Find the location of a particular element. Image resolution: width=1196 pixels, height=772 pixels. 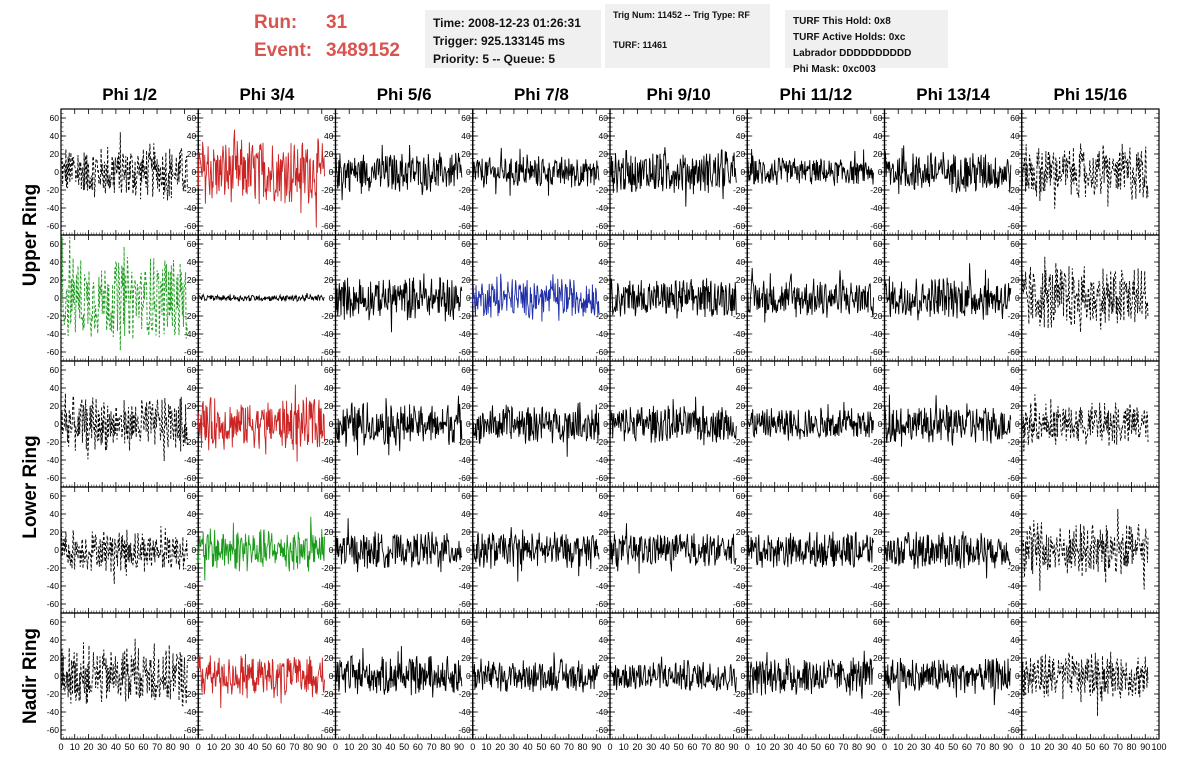

turf-text: TURF: 11461 is located at coordinates (640, 45).